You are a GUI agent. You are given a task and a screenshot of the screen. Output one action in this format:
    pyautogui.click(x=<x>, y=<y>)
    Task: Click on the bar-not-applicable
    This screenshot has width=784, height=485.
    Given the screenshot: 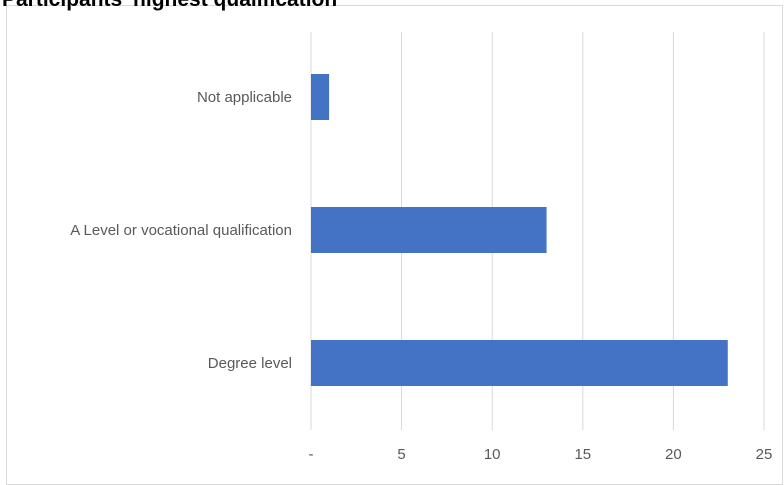 What is the action you would take?
    pyautogui.click(x=320, y=97)
    